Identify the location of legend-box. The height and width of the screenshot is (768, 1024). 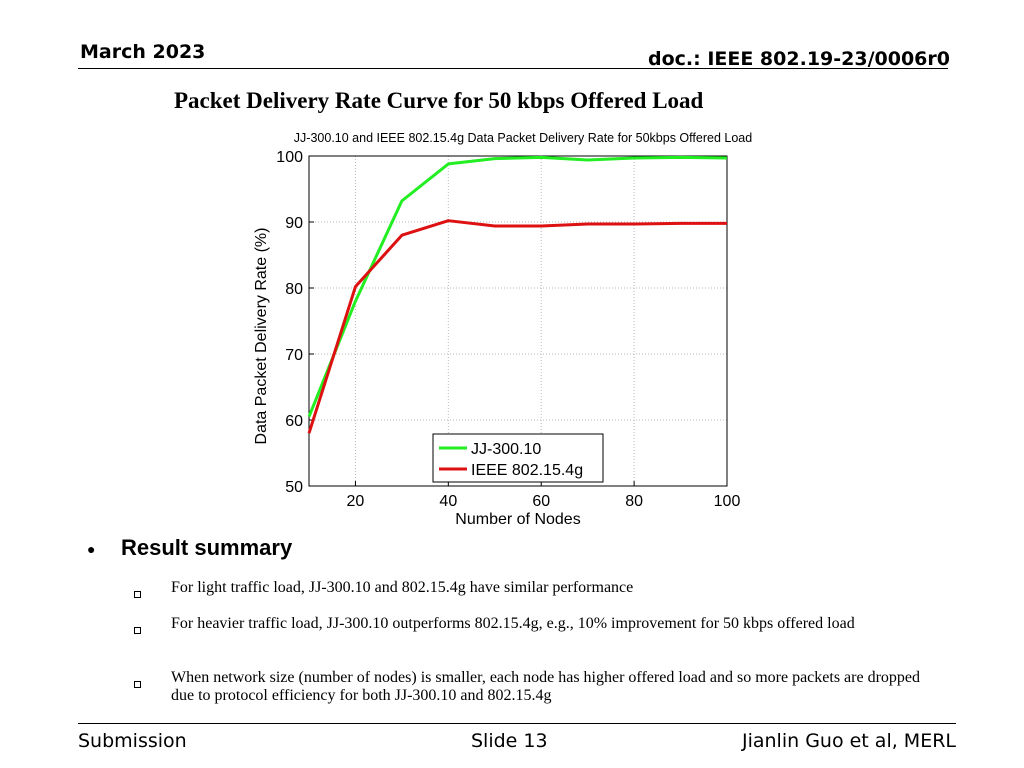
(518, 458).